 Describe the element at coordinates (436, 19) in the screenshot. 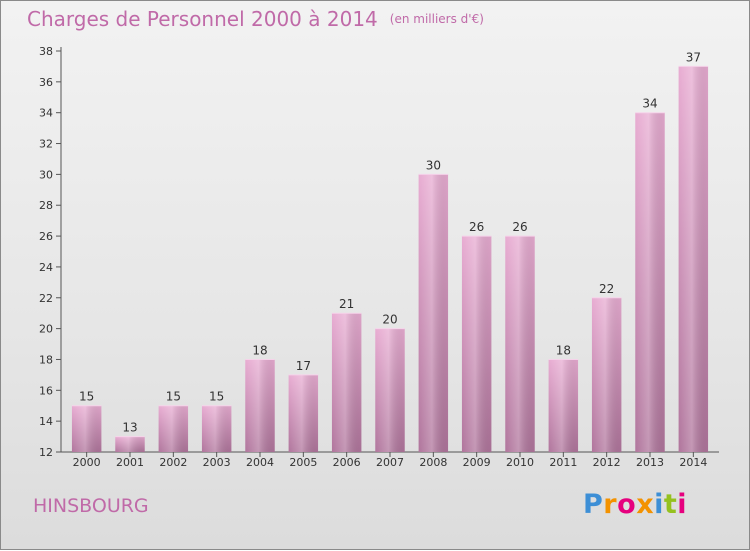

I see `chart-subtitle: (en milliers d'€)` at that location.